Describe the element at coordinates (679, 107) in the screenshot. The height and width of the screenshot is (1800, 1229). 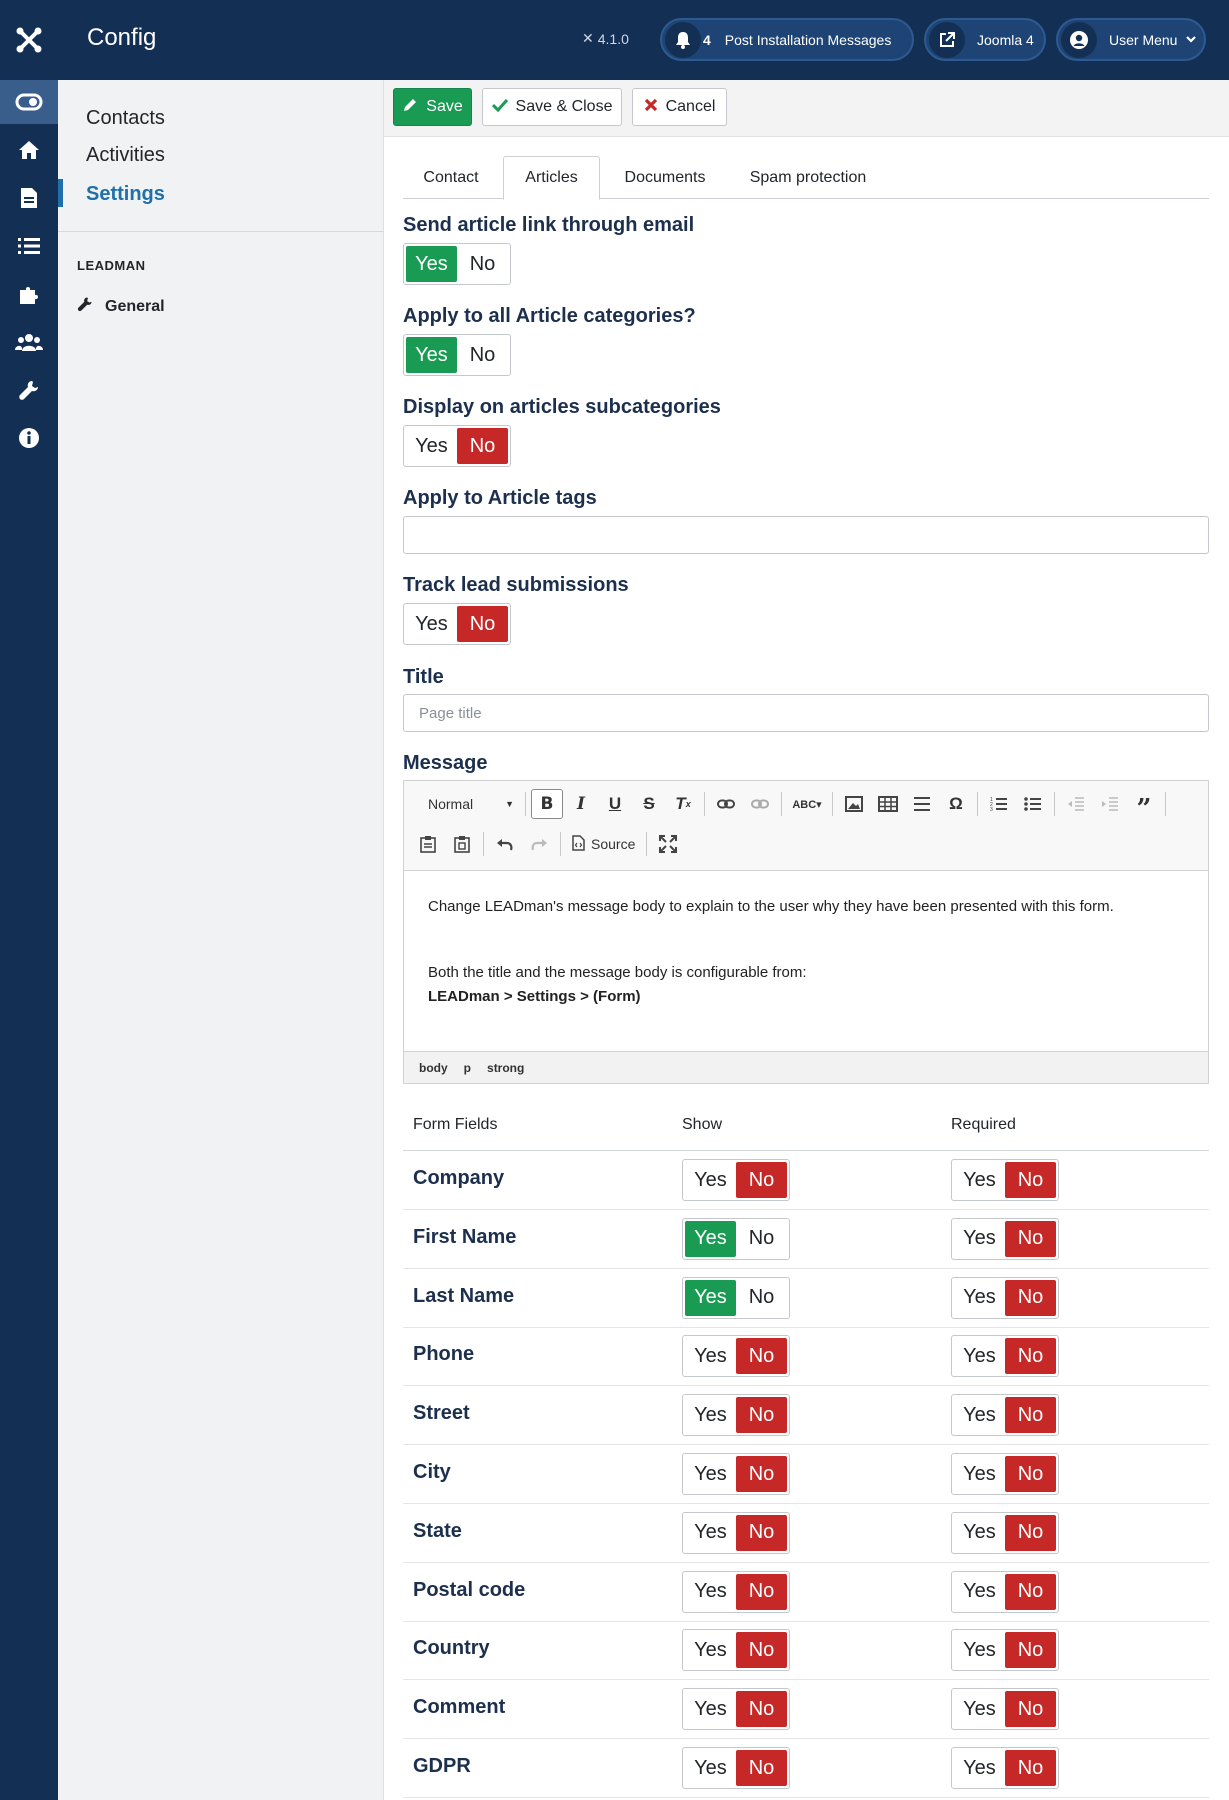
I see `cancel-button: Cancel` at that location.